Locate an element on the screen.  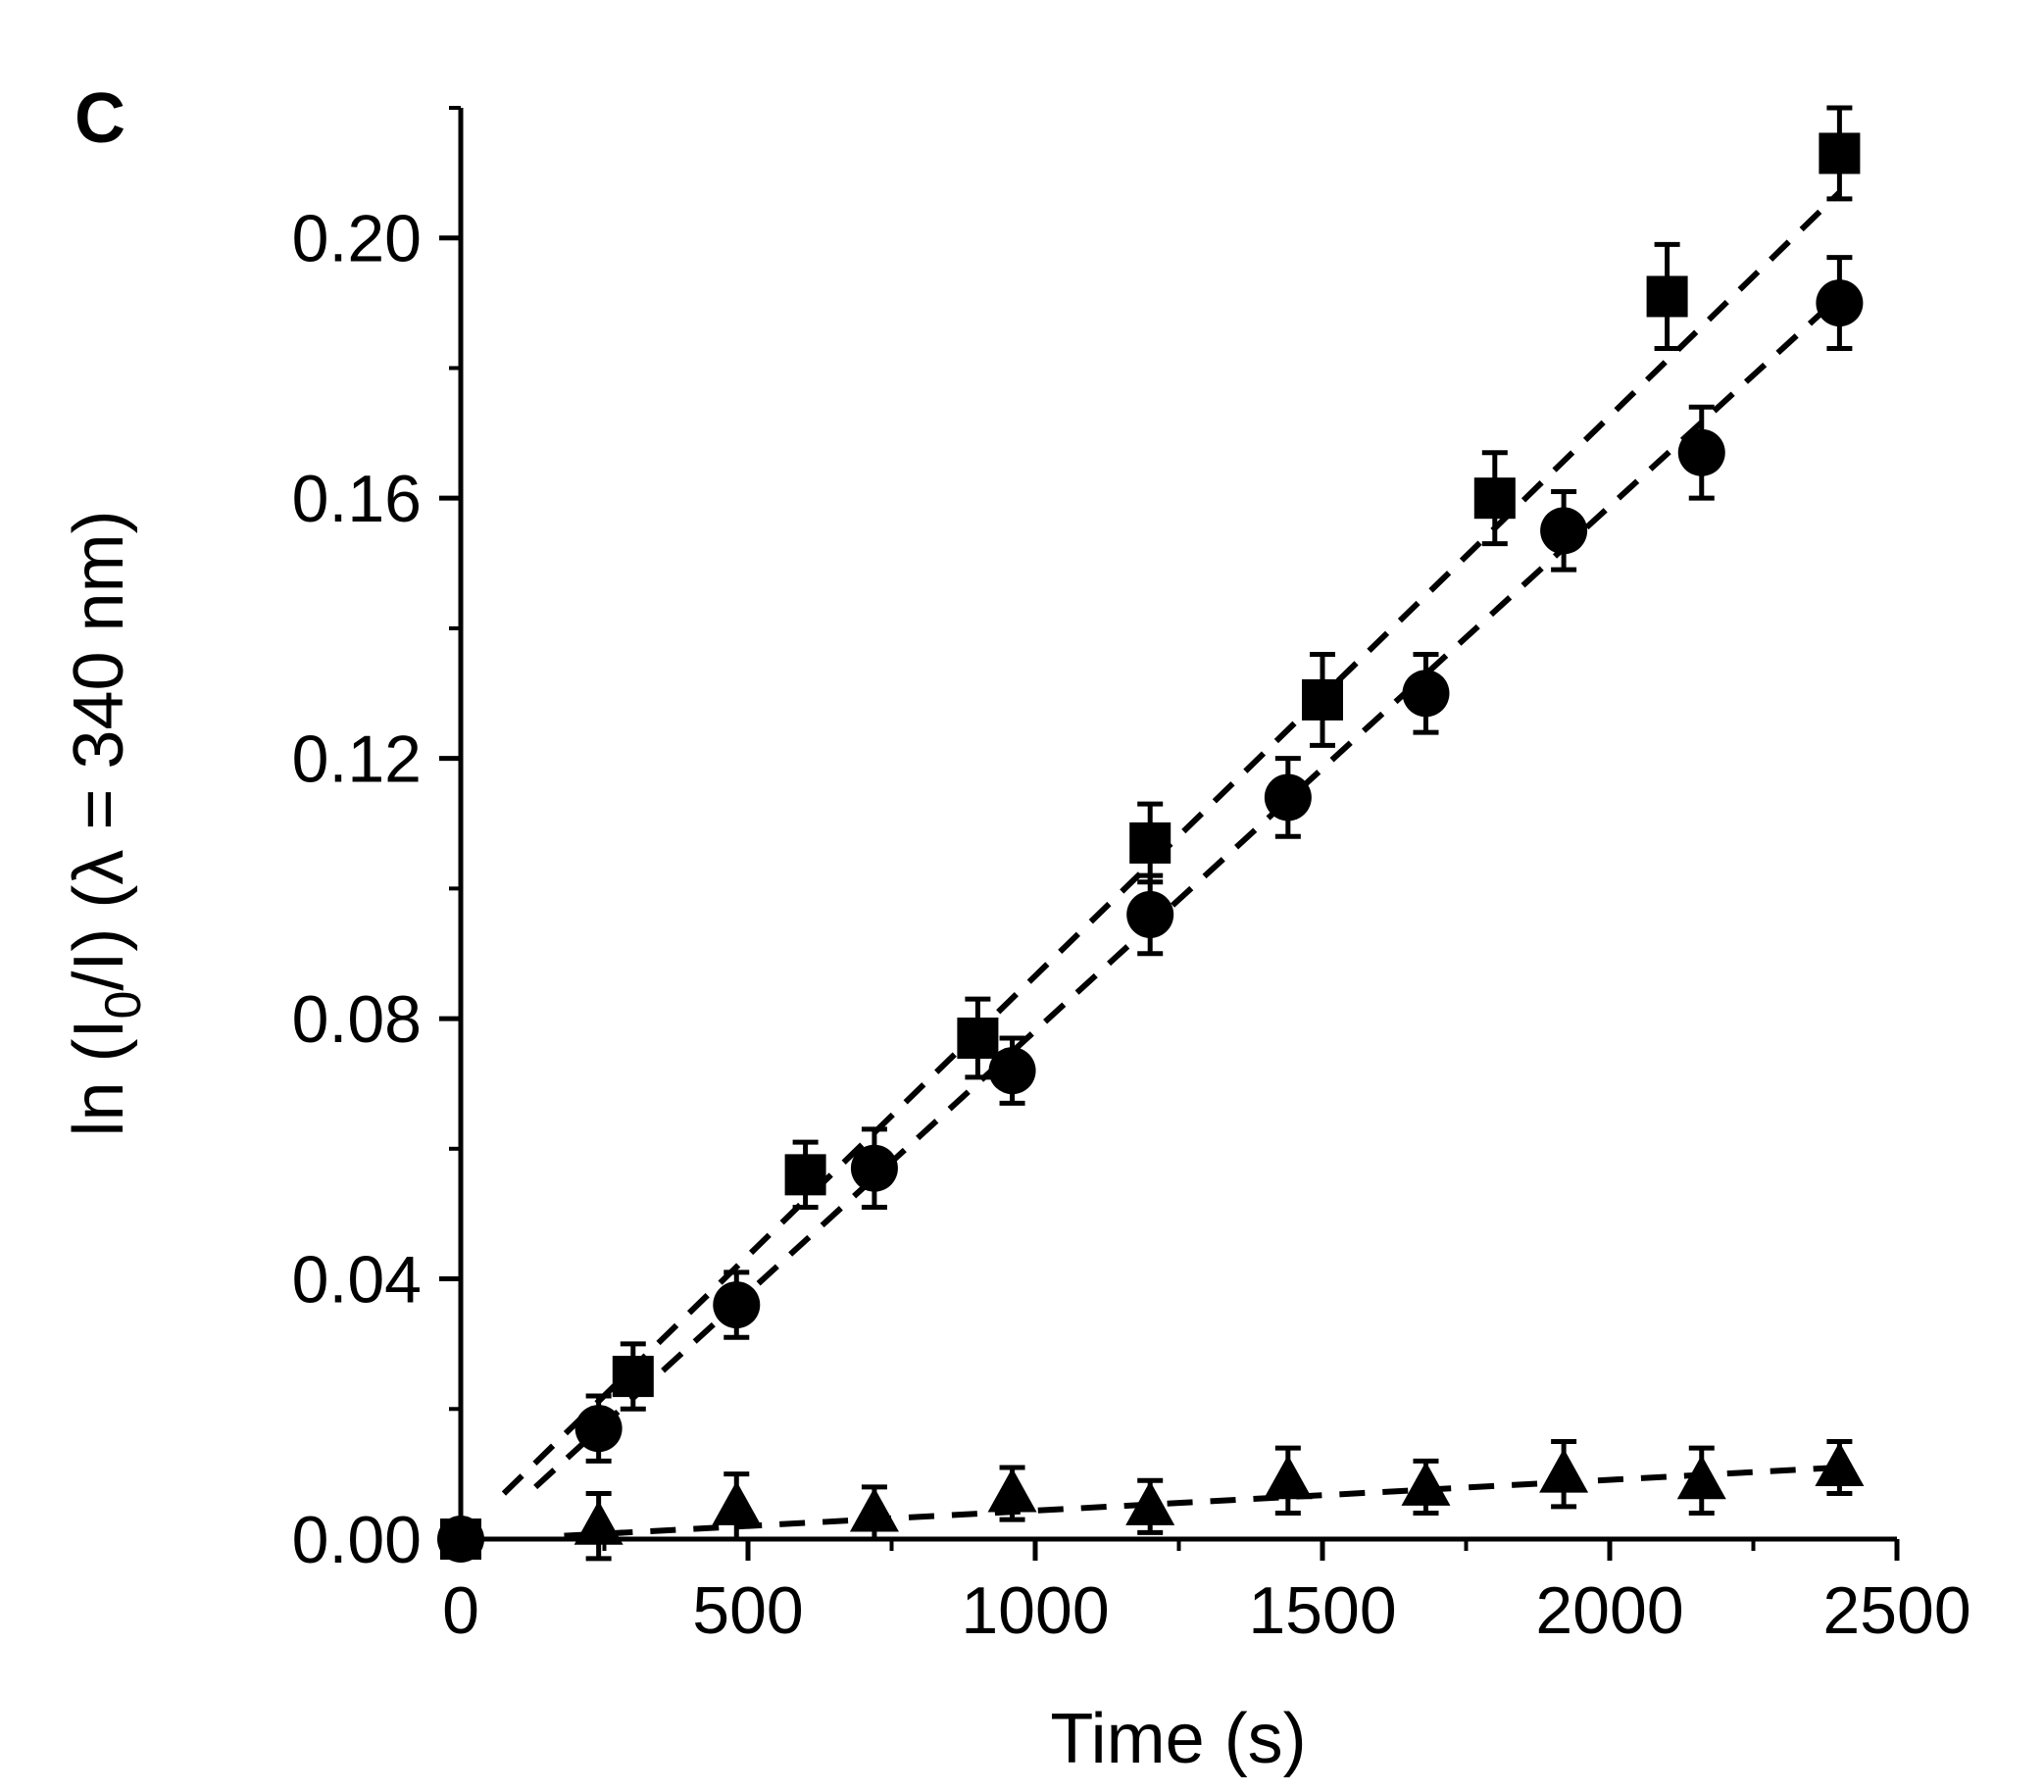
x-axis-title: Time (s) is located at coordinates (1178, 1739).